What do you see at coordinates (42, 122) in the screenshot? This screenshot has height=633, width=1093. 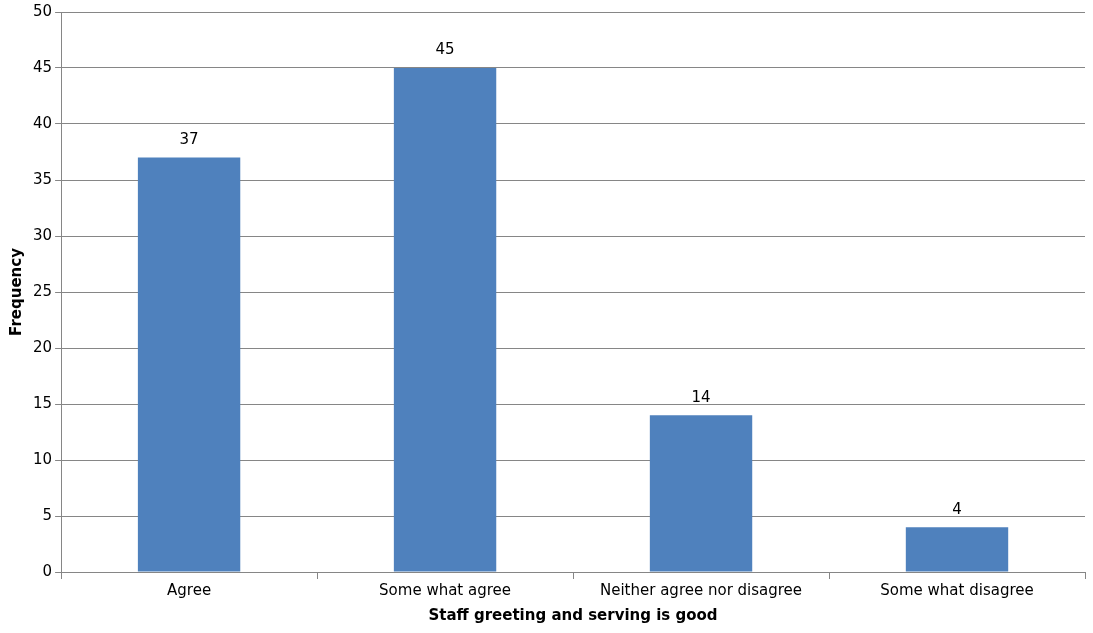 I see `y-tick-label: 40` at bounding box center [42, 122].